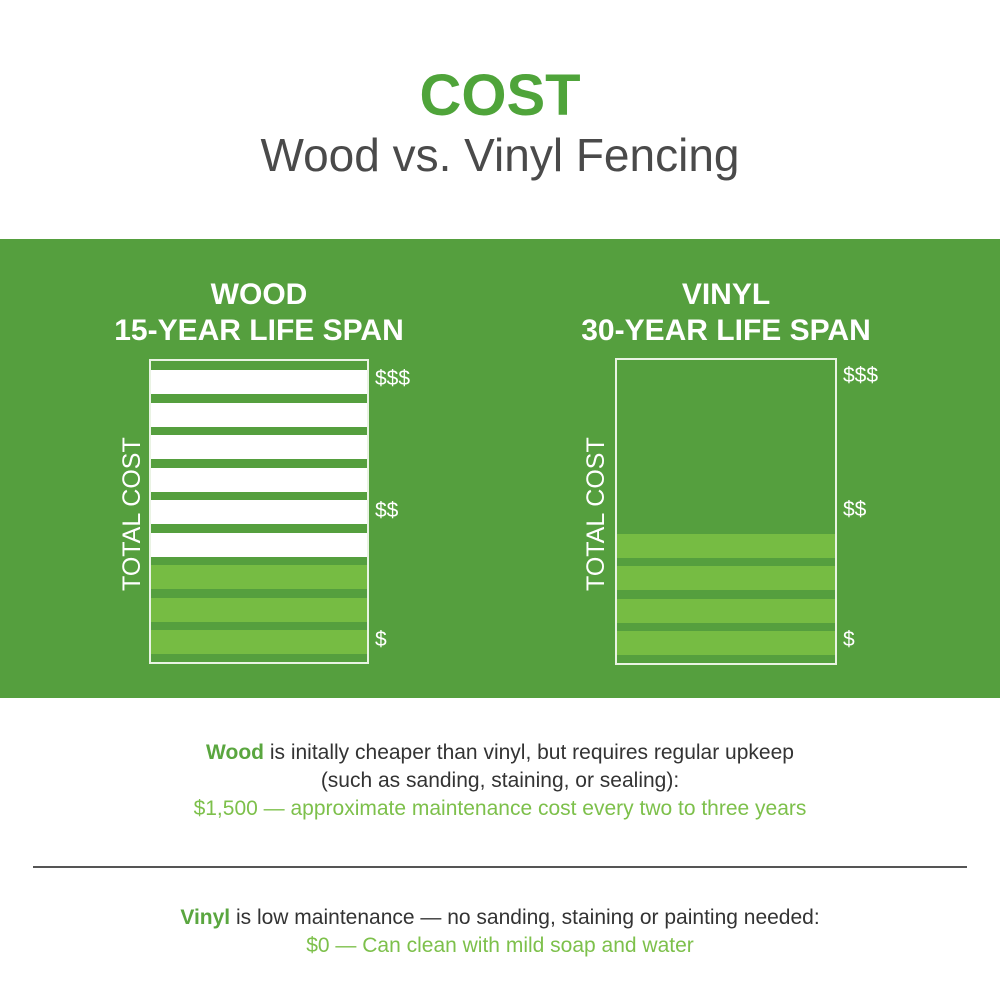 The image size is (1000, 1000). I want to click on wood-tick-mid: $$, so click(387, 510).